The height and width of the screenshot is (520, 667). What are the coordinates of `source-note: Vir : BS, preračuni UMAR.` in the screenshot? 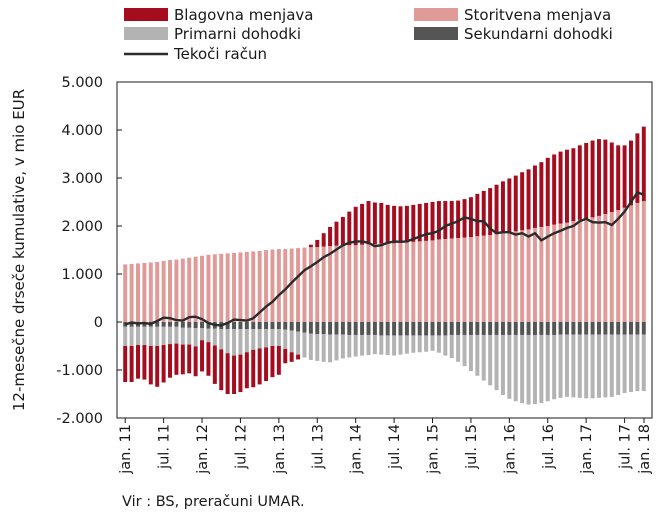 It's located at (213, 502).